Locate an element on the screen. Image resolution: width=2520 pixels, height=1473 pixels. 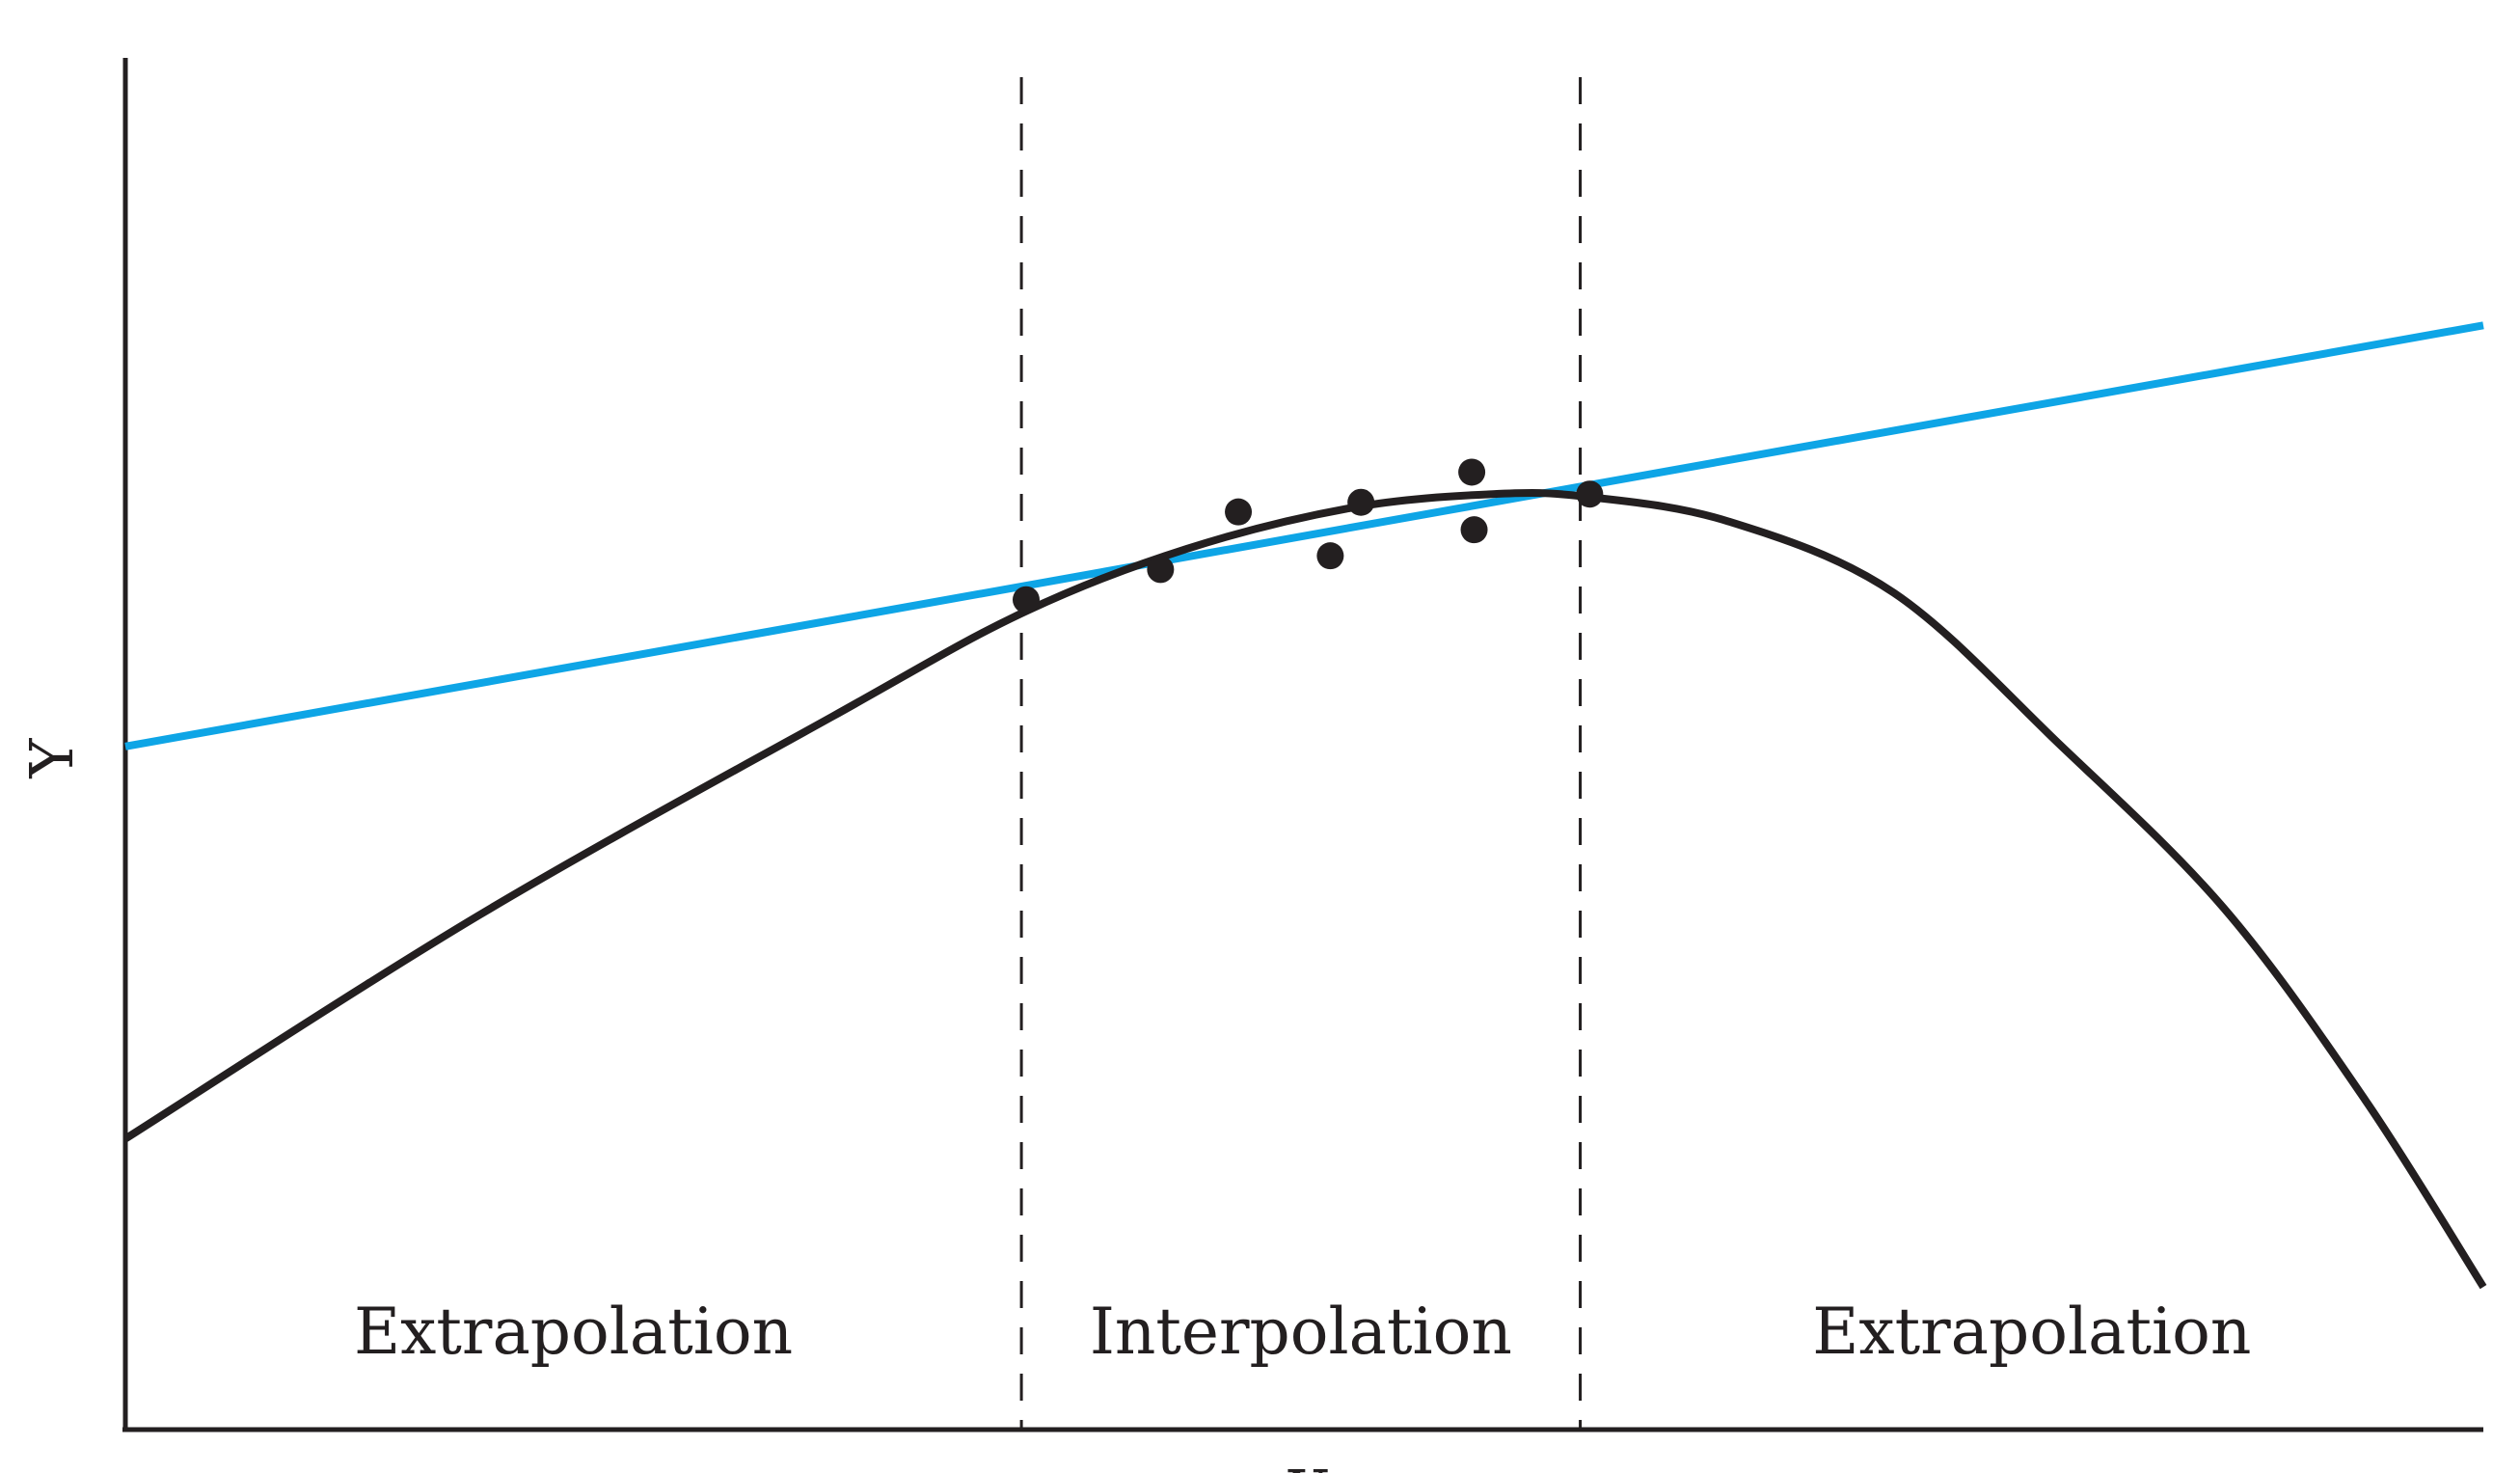
y-axis-label: Y is located at coordinates (52, 757).